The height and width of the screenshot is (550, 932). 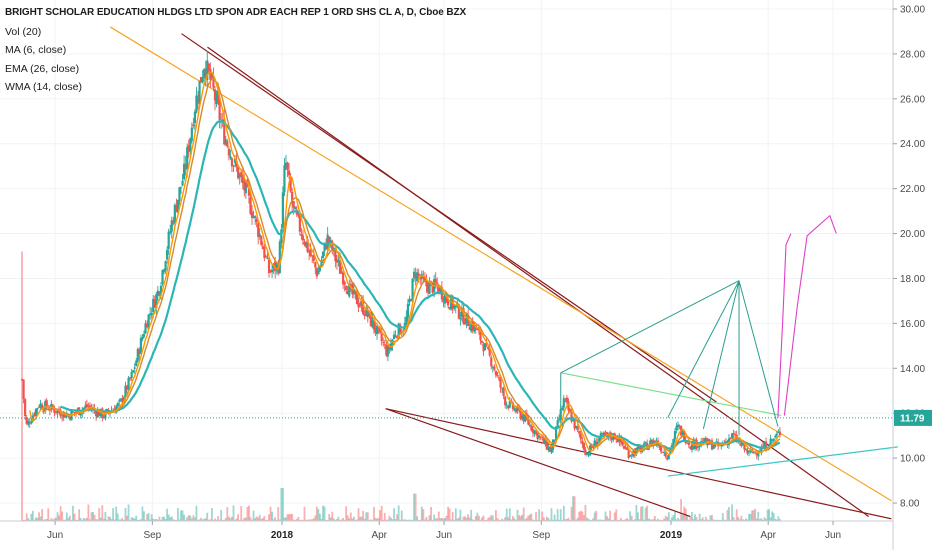 What do you see at coordinates (42, 68) in the screenshot?
I see `legend-ema: EMA (26, close)` at bounding box center [42, 68].